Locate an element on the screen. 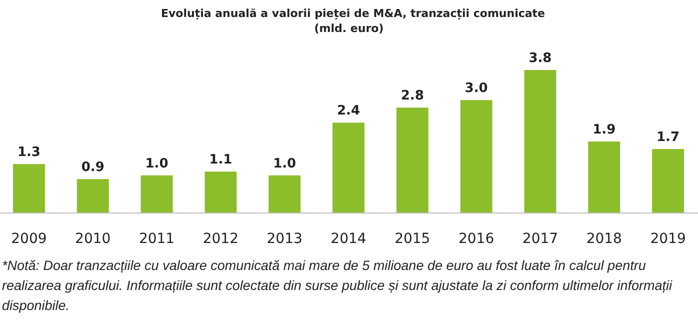  x-tick-label: 2012 is located at coordinates (220, 239).